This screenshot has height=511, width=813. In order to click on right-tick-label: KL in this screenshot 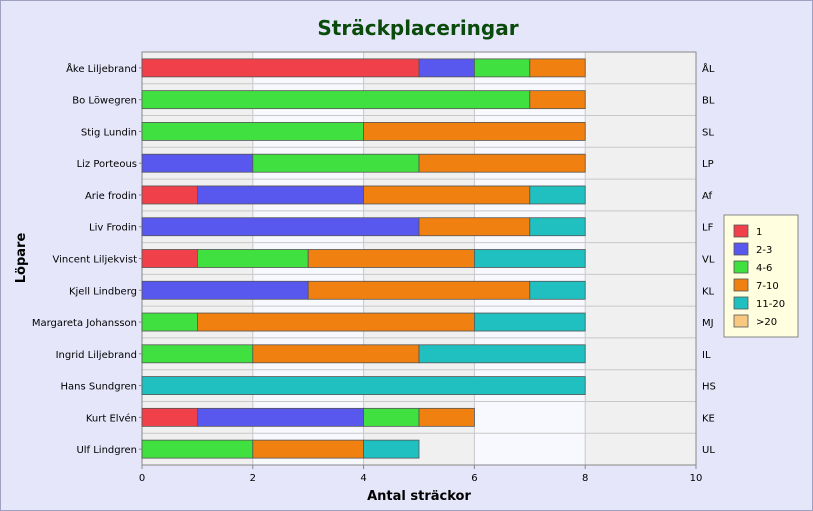, I will do `click(708, 291)`.